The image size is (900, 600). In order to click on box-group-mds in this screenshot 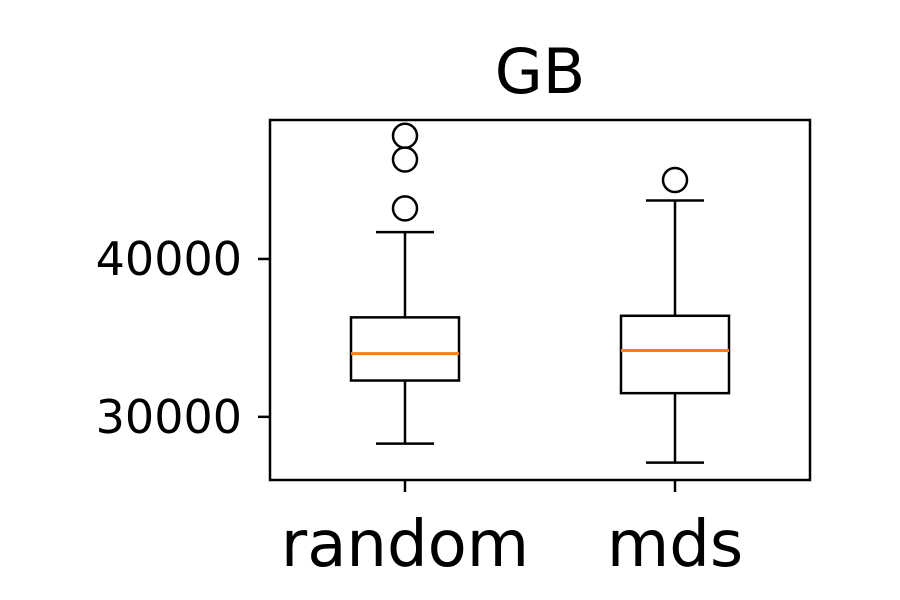, I will do `click(675, 315)`.